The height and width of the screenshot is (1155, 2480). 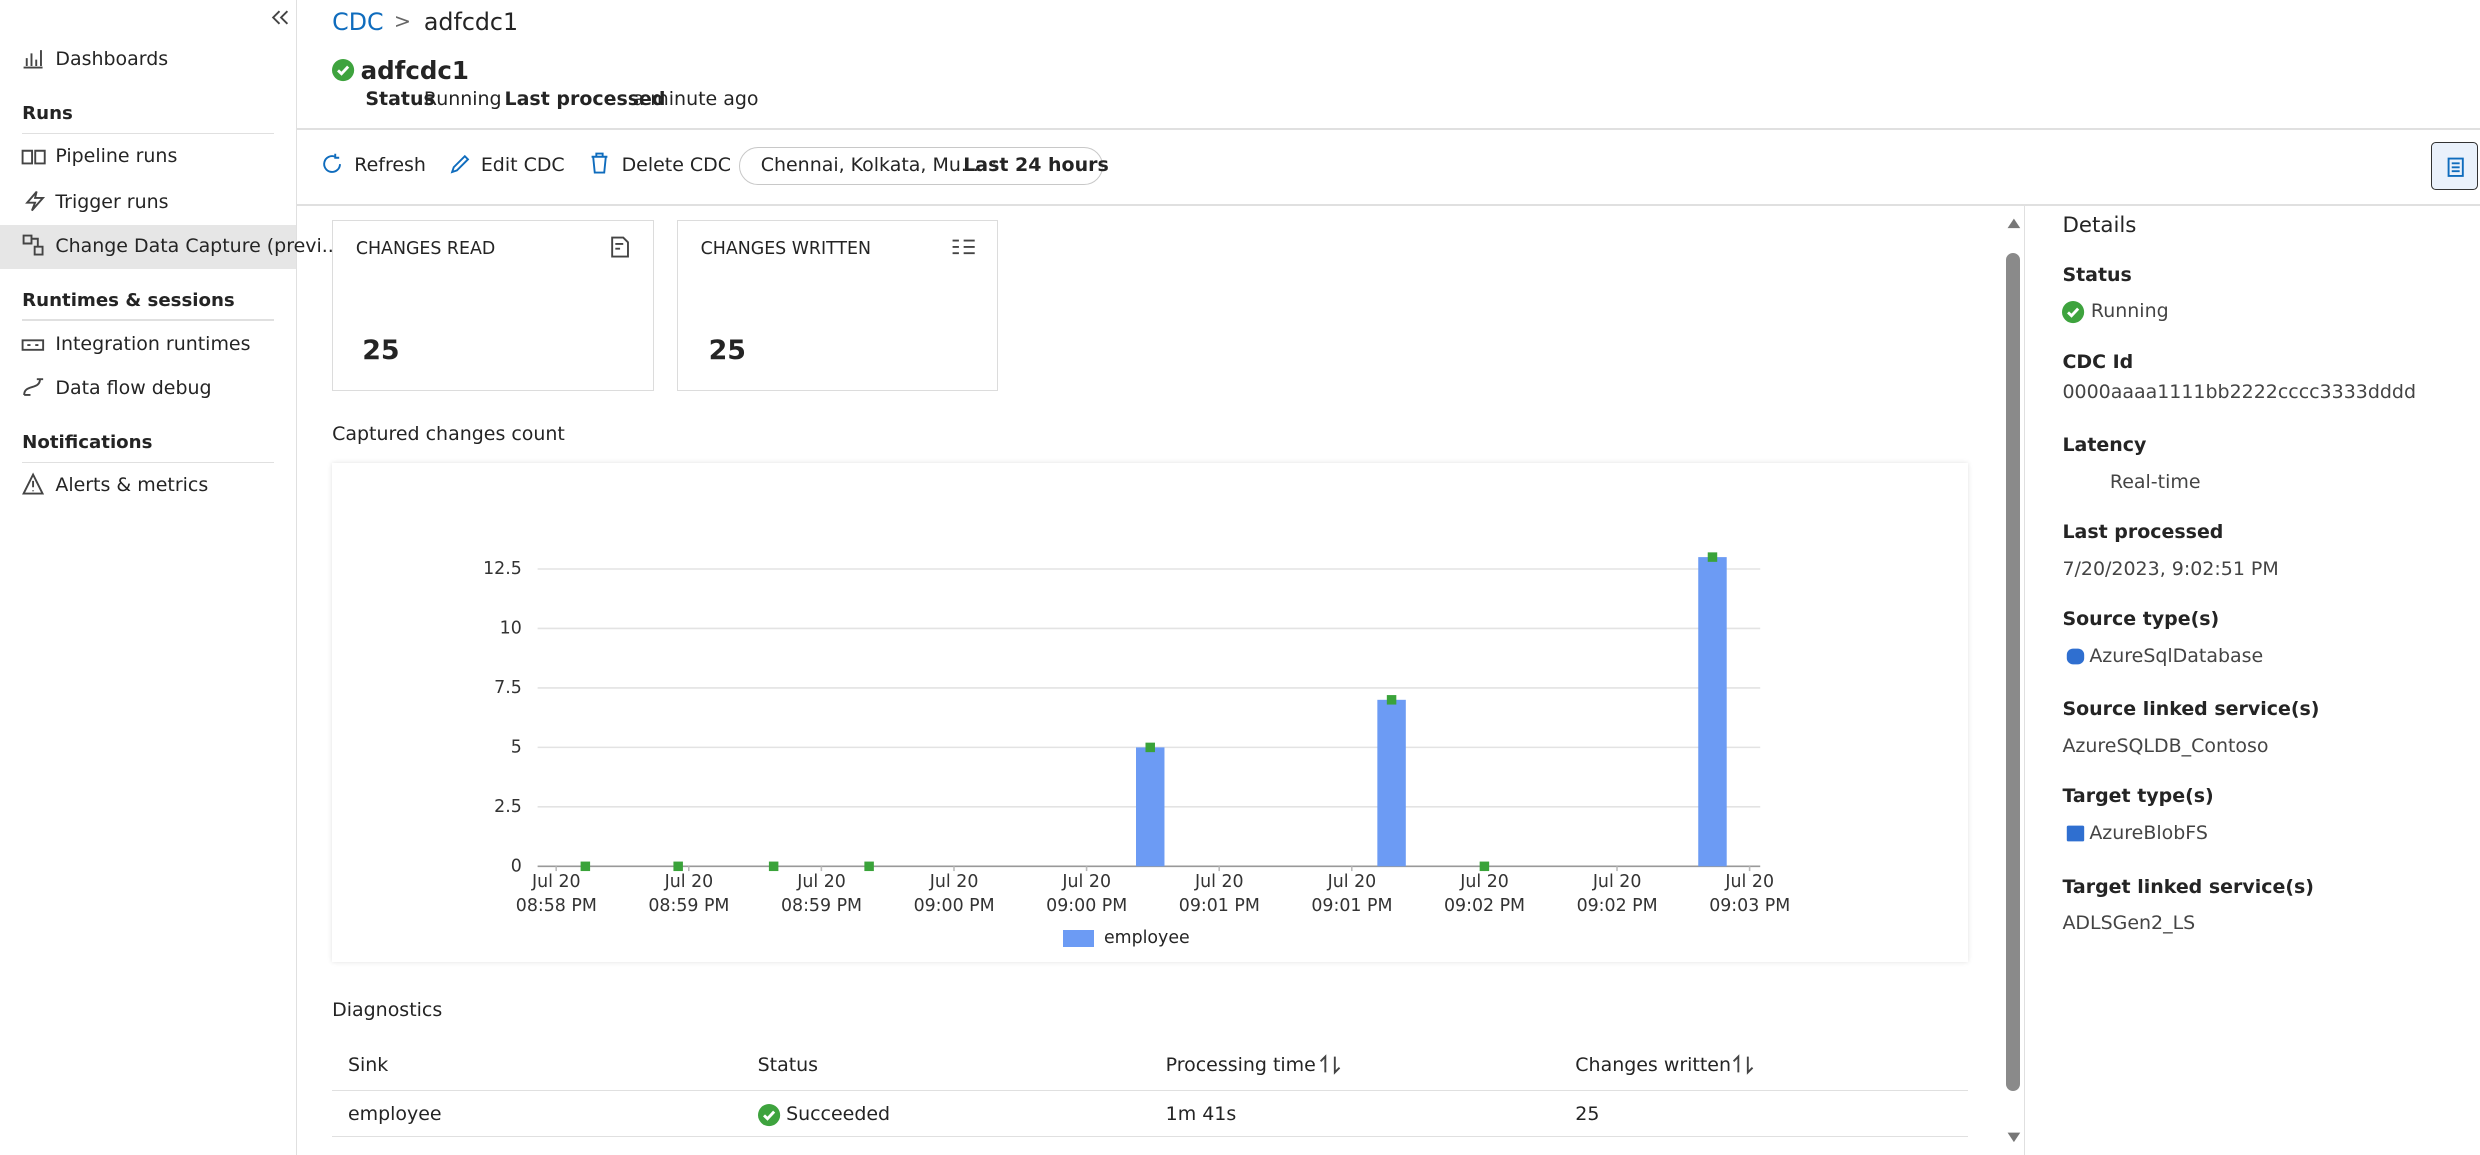 What do you see at coordinates (695, 98) in the screenshot?
I see `last-processed-value: a minute ago` at bounding box center [695, 98].